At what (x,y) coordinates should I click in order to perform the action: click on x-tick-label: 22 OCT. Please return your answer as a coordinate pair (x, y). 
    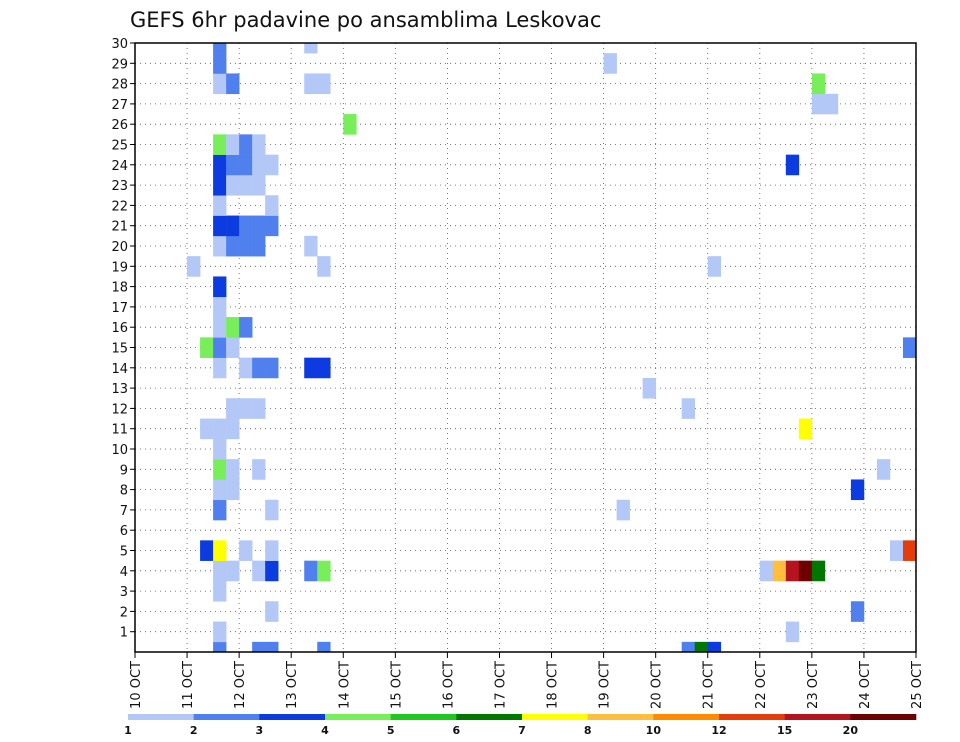
    Looking at the image, I should click on (761, 685).